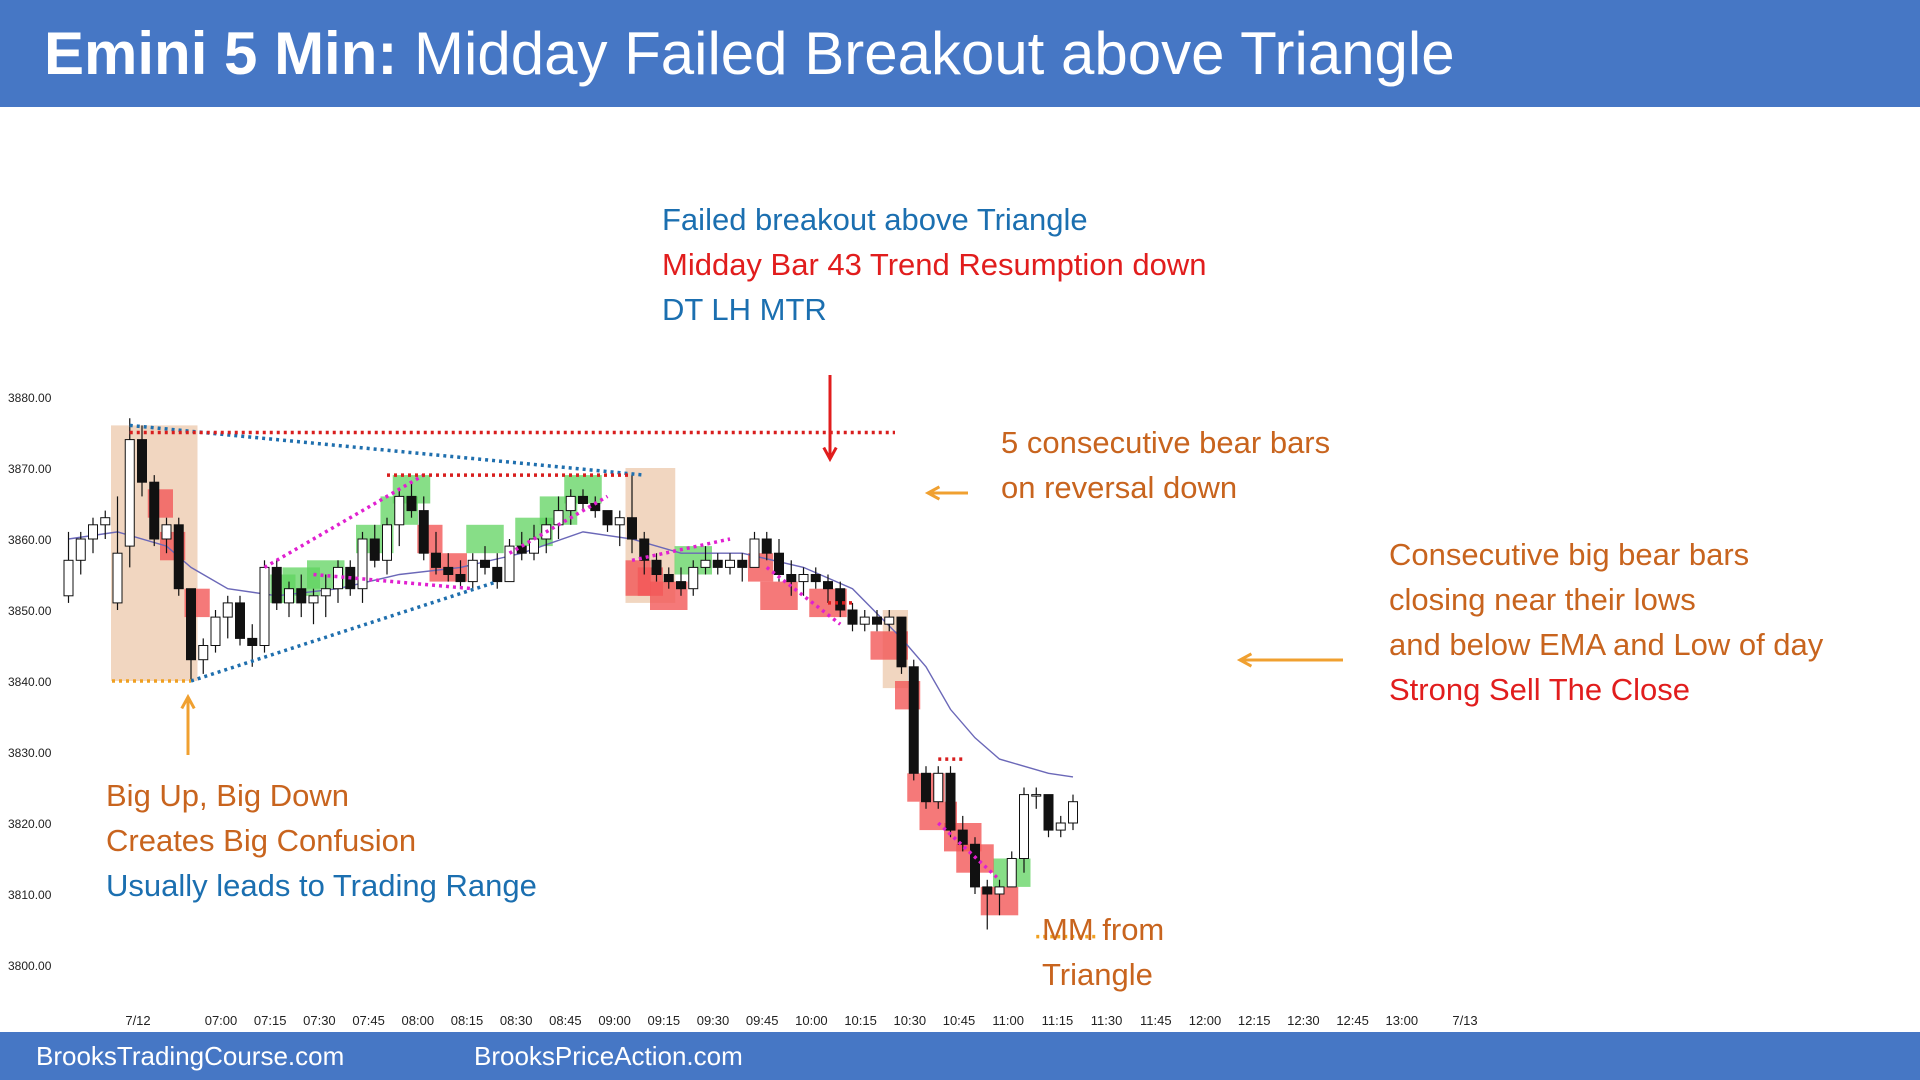 This screenshot has width=1920, height=1080. Describe the element at coordinates (30, 540) in the screenshot. I see `y-tick-label: 3860.00` at that location.